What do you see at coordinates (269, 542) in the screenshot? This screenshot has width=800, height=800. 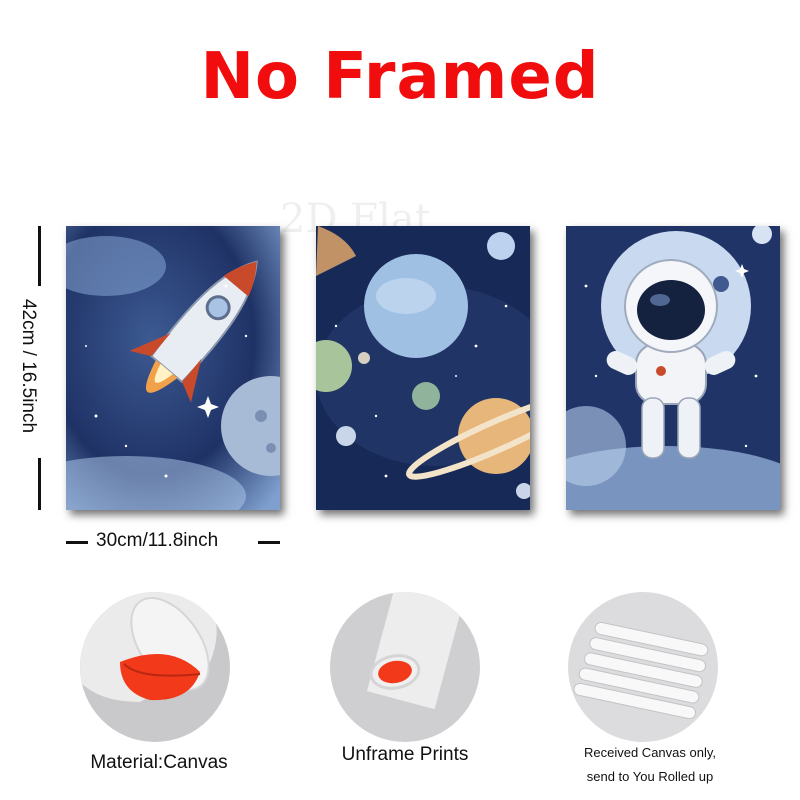 I see `width-ruler-right` at bounding box center [269, 542].